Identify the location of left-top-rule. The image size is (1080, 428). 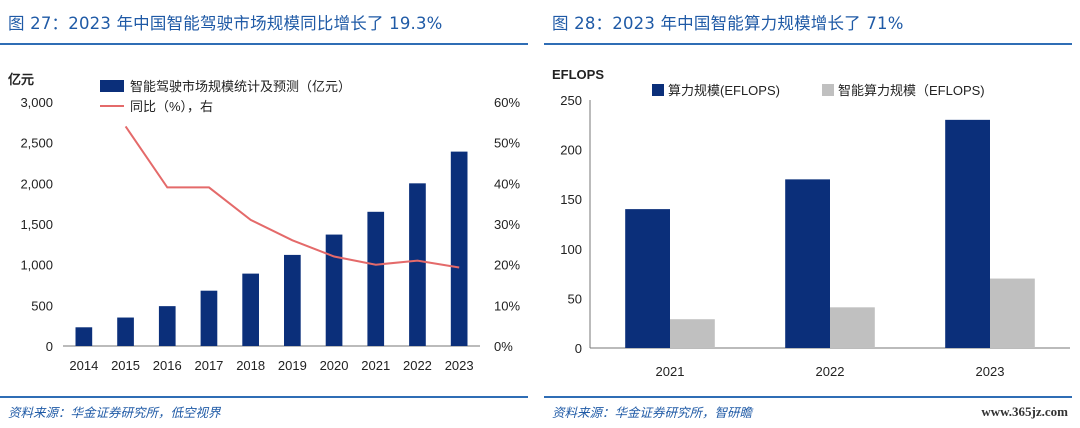
(264, 44).